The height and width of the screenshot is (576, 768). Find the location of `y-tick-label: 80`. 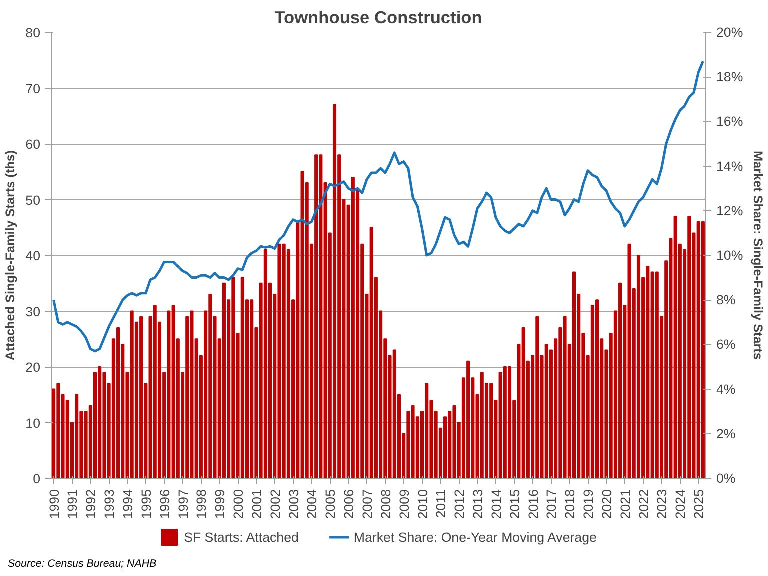

y-tick-label: 80 is located at coordinates (33, 33).